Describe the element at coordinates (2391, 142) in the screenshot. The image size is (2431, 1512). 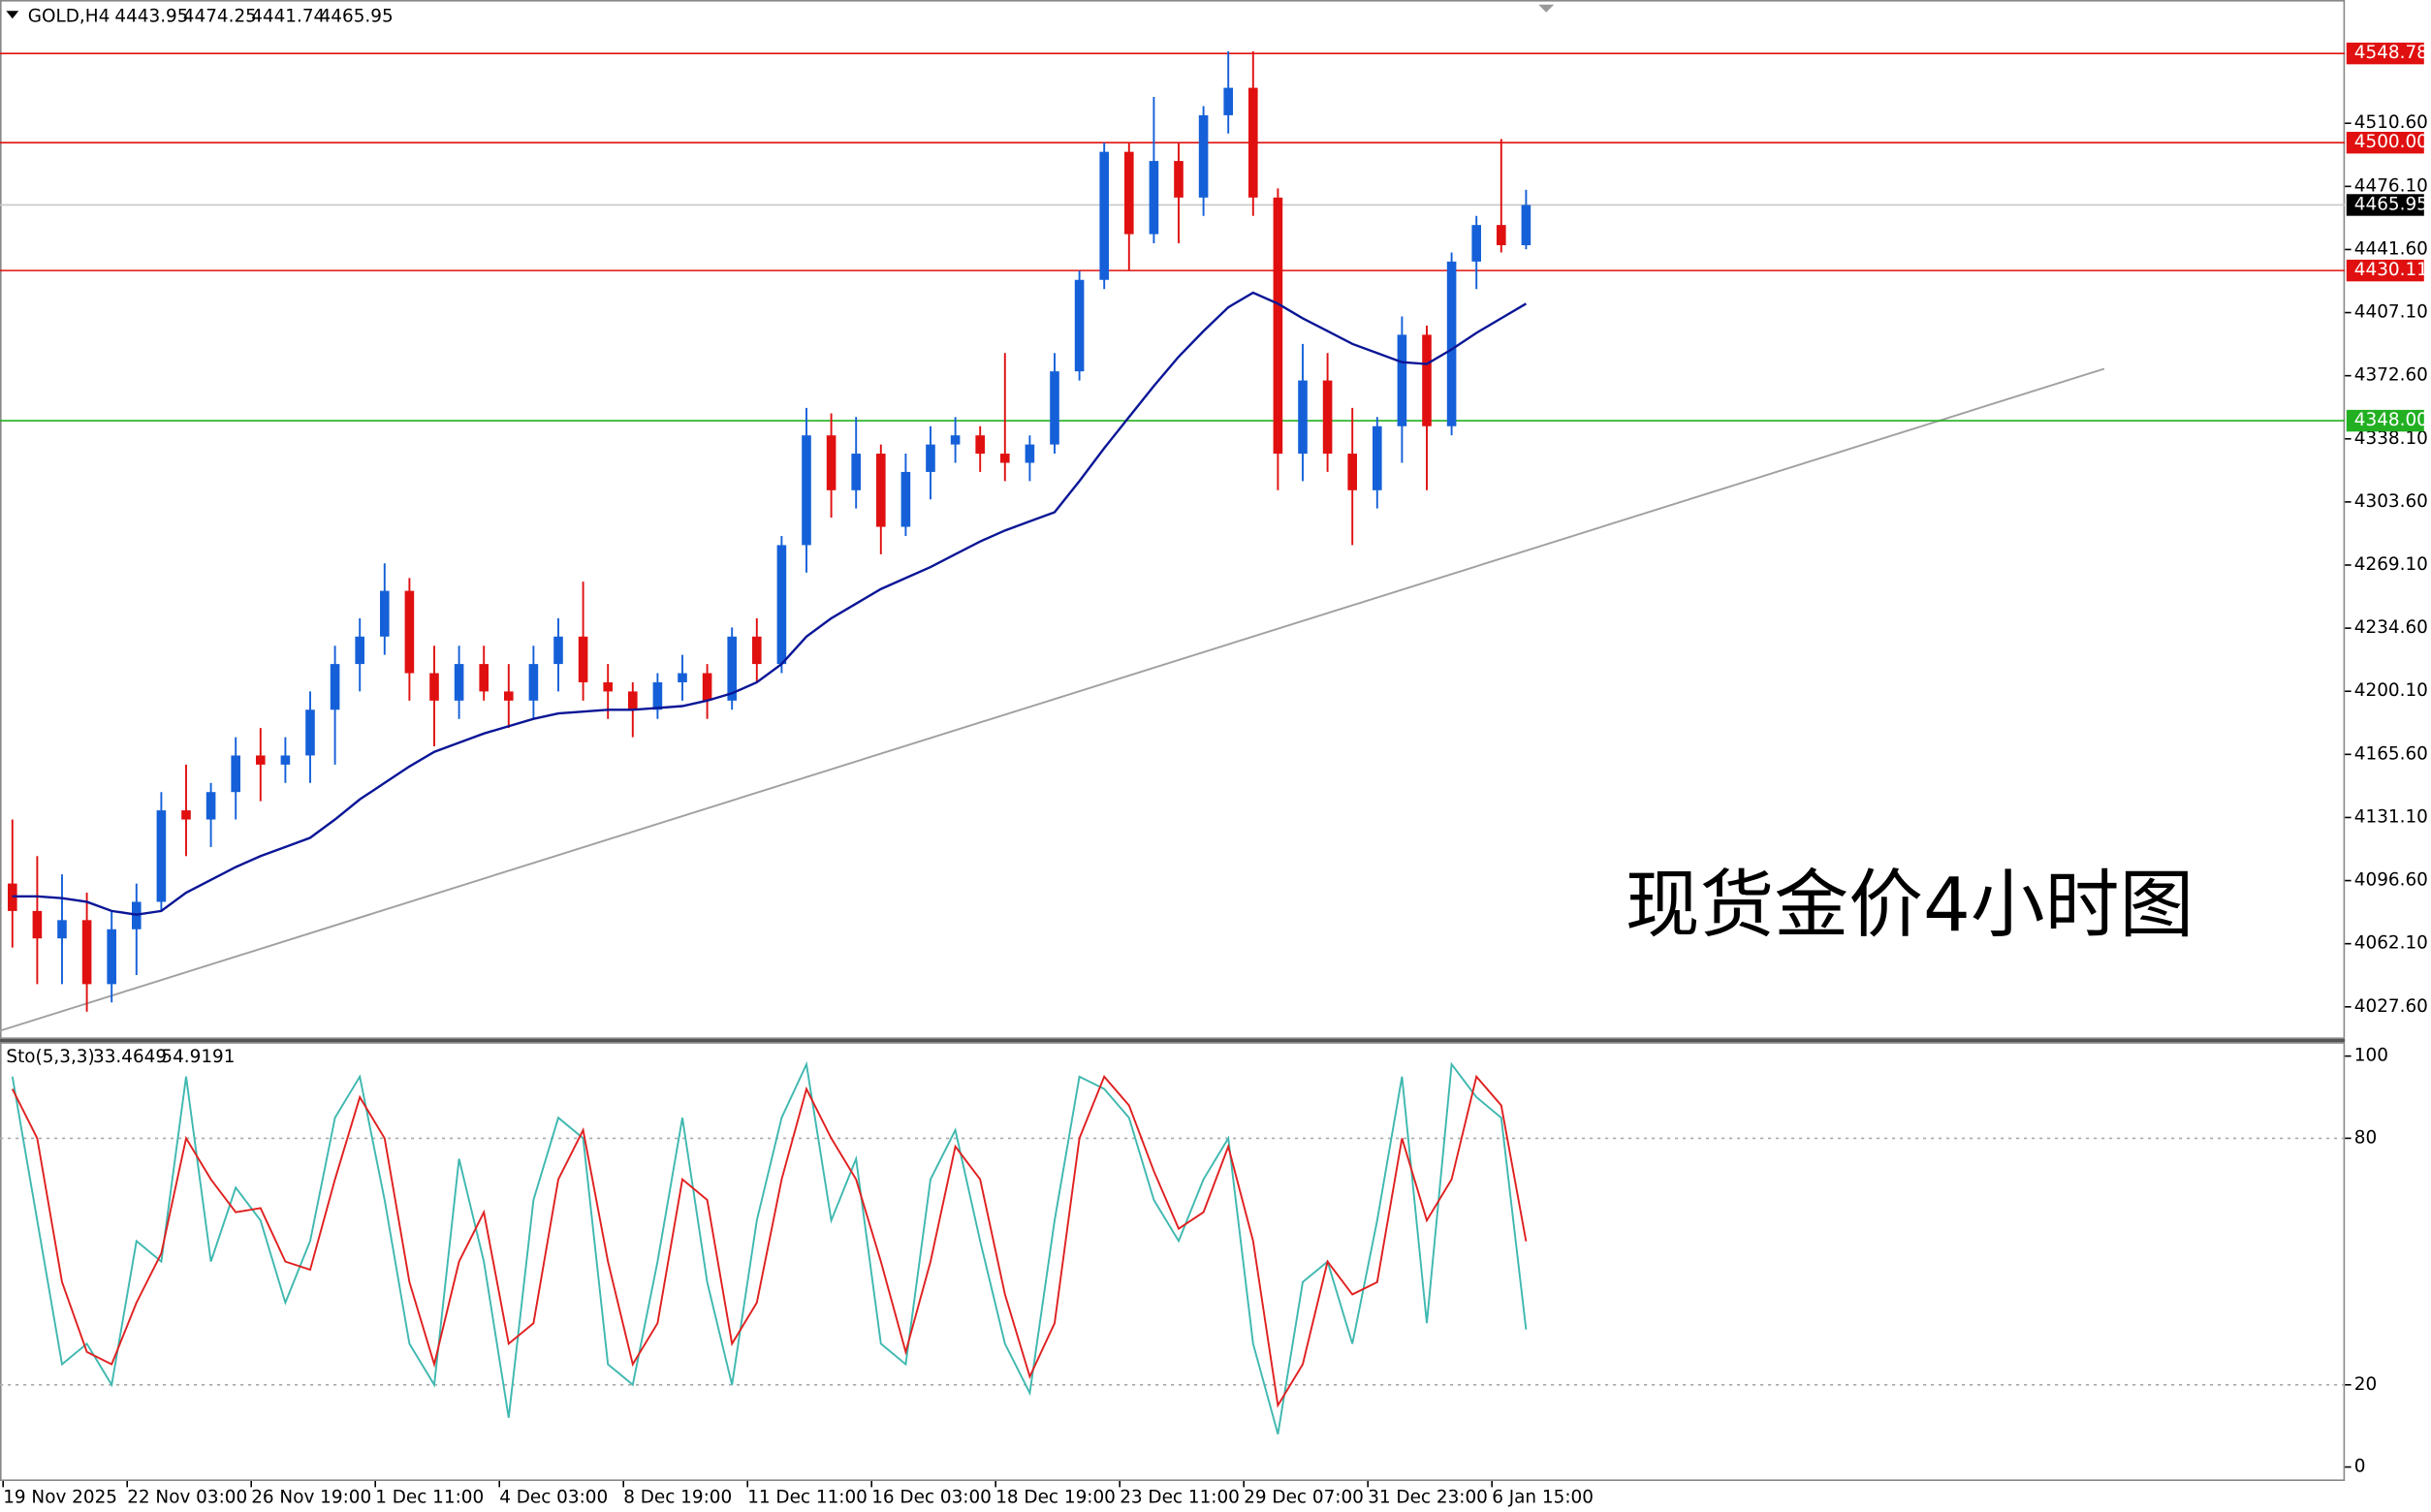
I see `price-label: 4500.00` at that location.